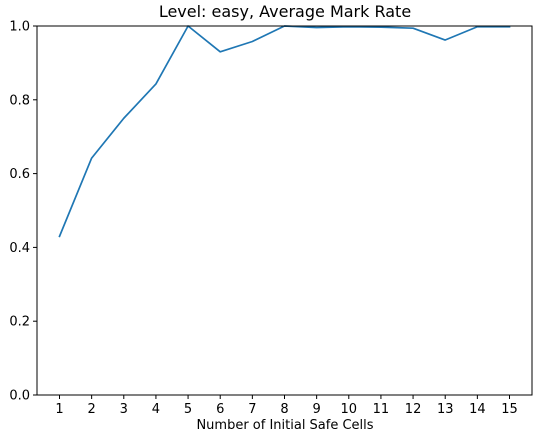  Describe the element at coordinates (349, 409) in the screenshot. I see `x-tick-label: 10` at that location.